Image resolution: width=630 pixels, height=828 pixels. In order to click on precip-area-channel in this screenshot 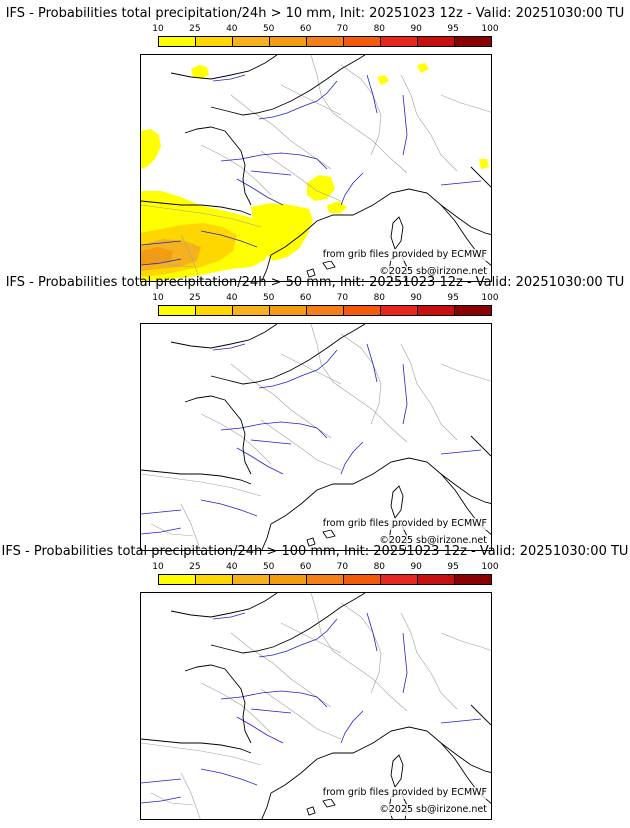, I will do `click(200, 72)`.